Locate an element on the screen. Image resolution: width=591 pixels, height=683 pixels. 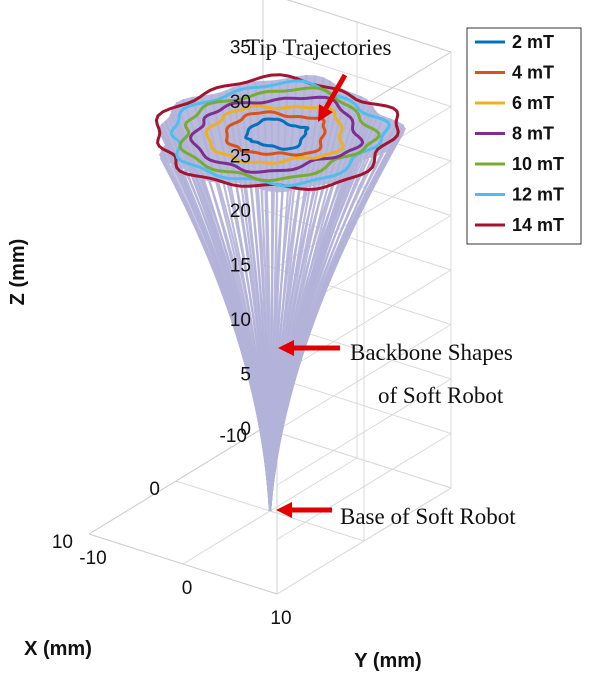
z-axis-label: Z (mm) is located at coordinates (18, 272).